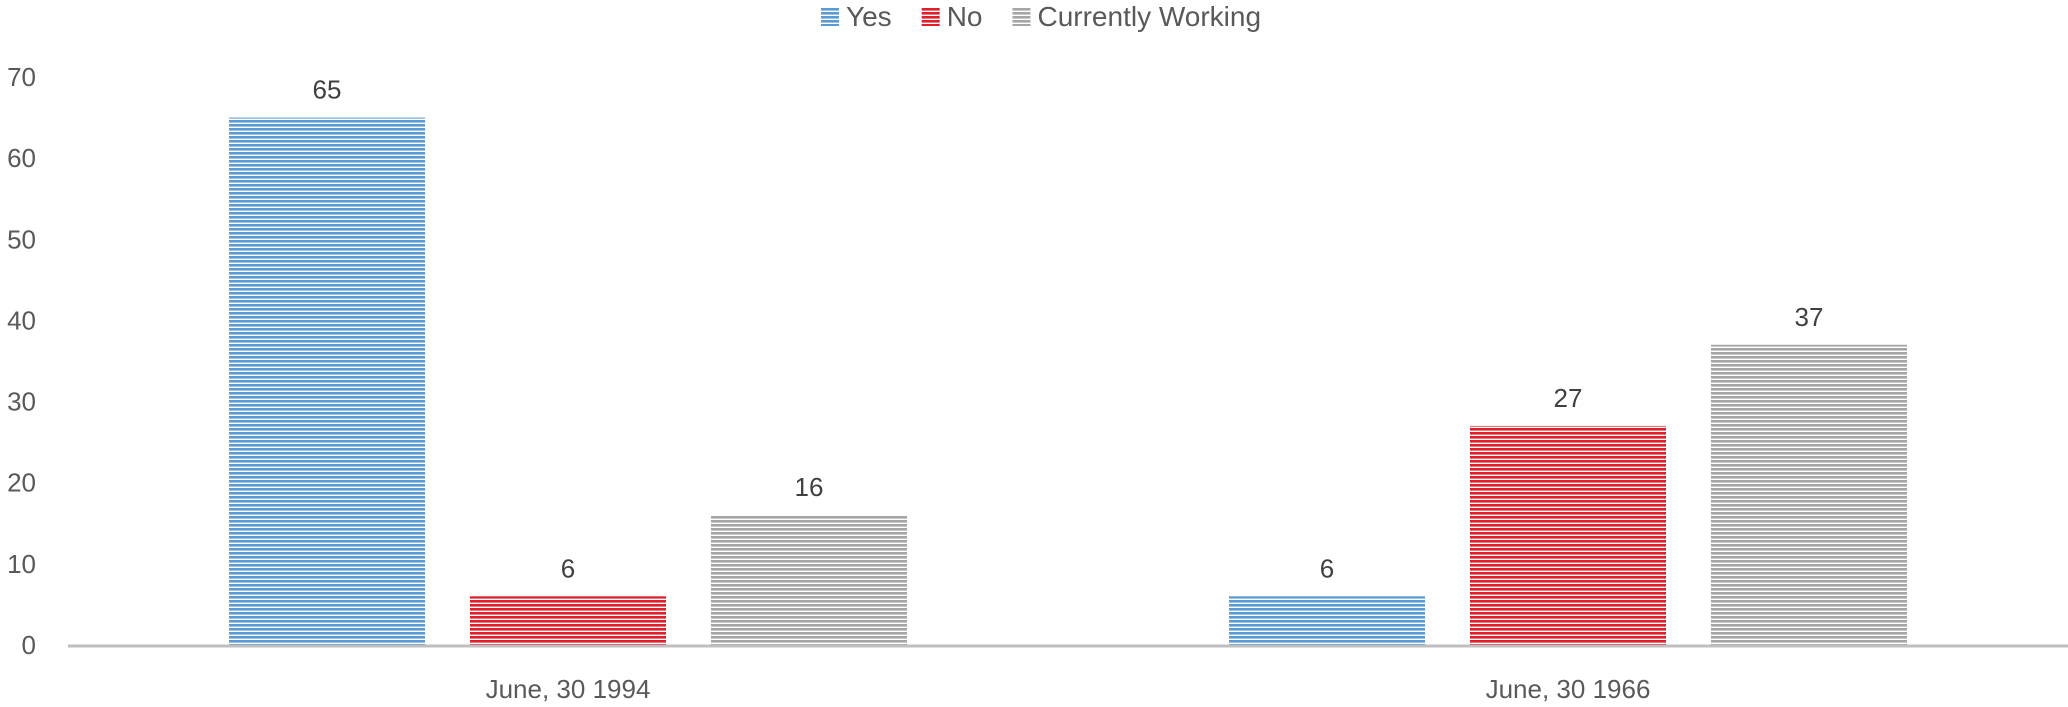 The width and height of the screenshot is (2068, 707). I want to click on legend-swatch-yes, so click(830, 17).